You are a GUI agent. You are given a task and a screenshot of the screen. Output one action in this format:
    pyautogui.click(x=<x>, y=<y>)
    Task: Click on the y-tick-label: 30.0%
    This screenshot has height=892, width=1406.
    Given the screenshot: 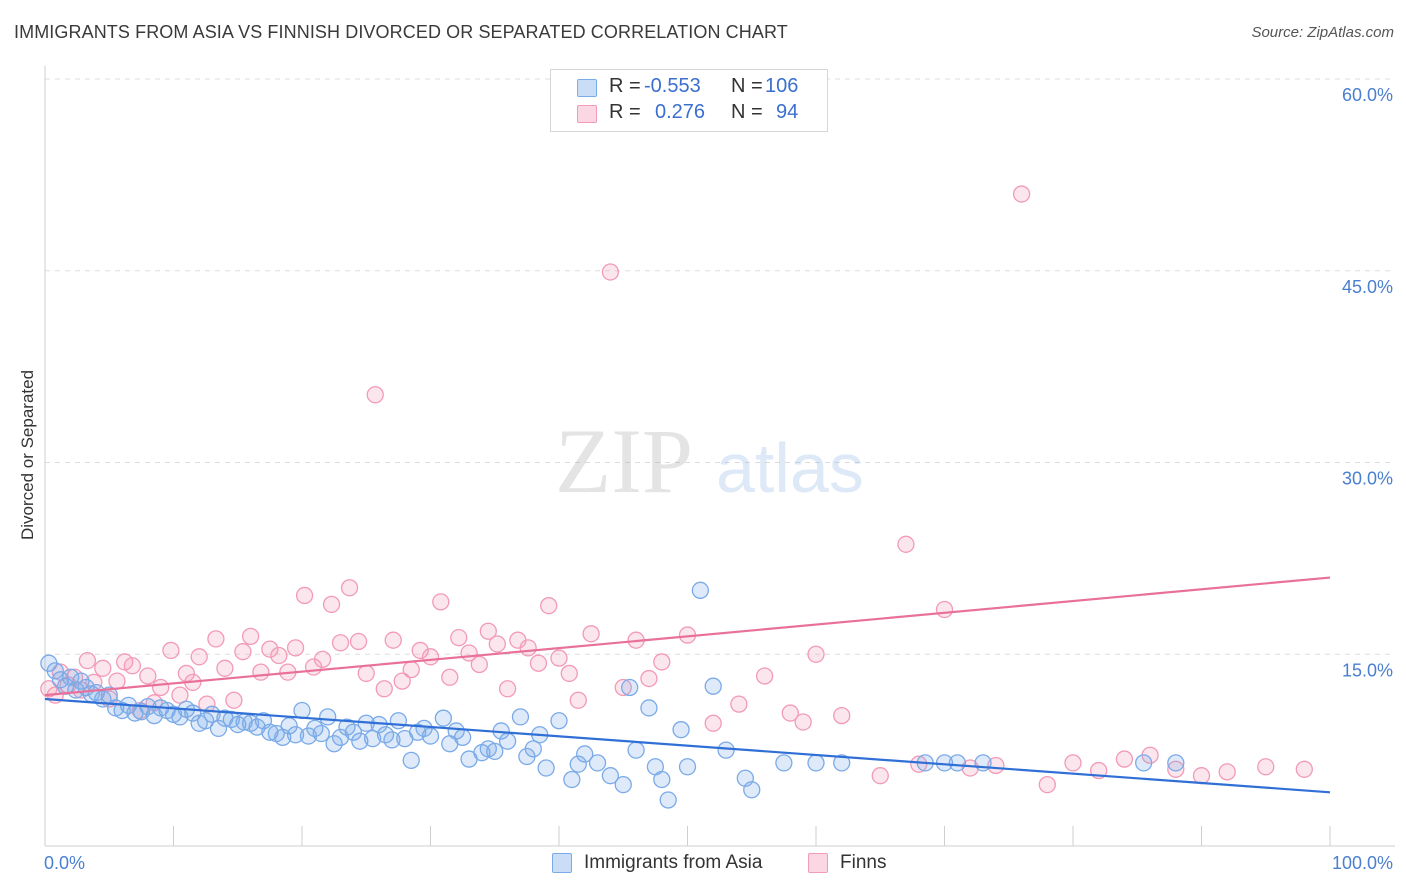 What is the action you would take?
    pyautogui.click(x=1367, y=479)
    